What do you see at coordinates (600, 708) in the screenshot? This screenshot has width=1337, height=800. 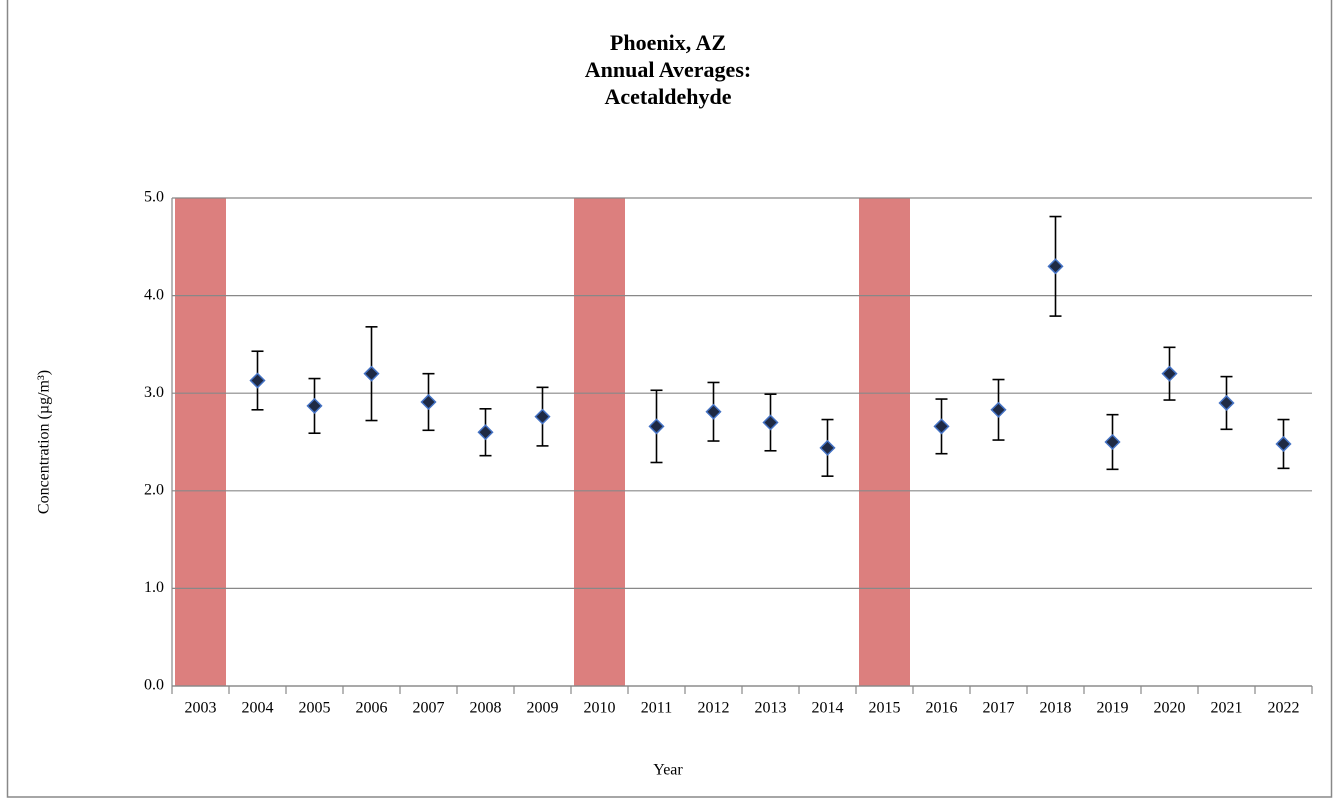 I see `x-tick-label: 2010` at bounding box center [600, 708].